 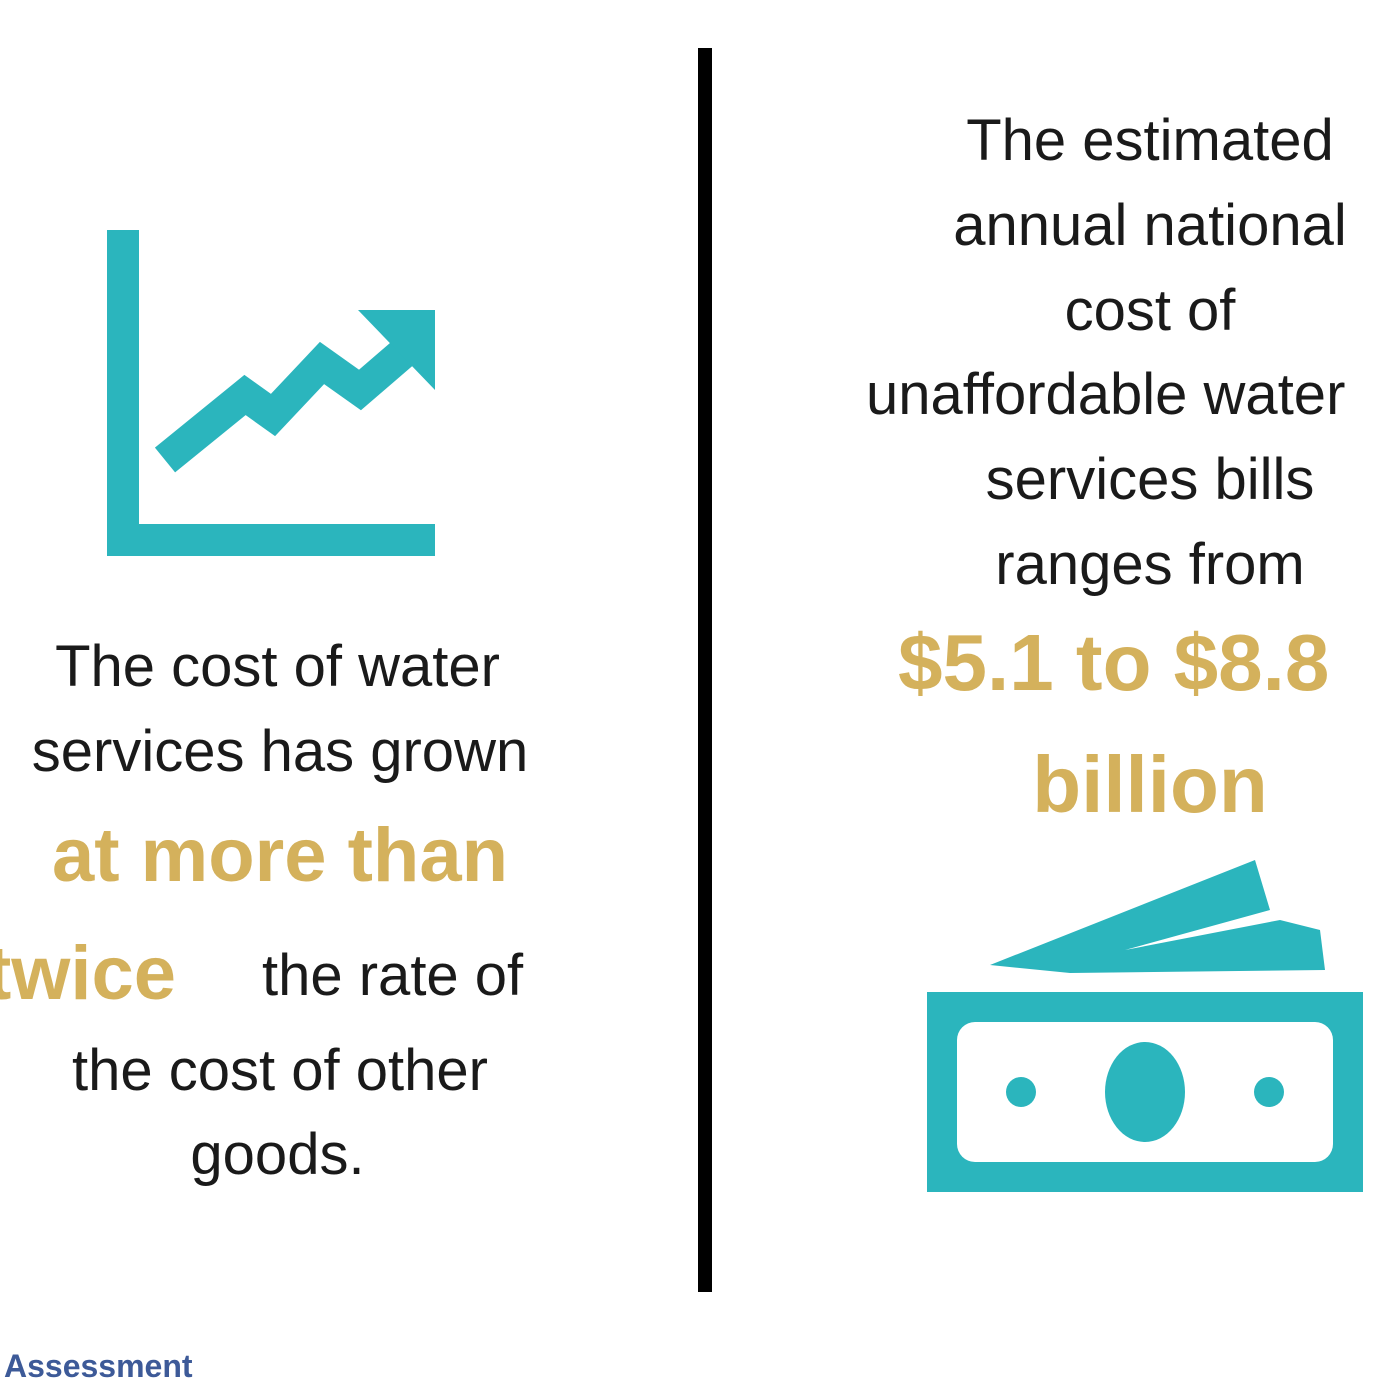 I want to click on right-line-6: ranges from, so click(x=1150, y=564).